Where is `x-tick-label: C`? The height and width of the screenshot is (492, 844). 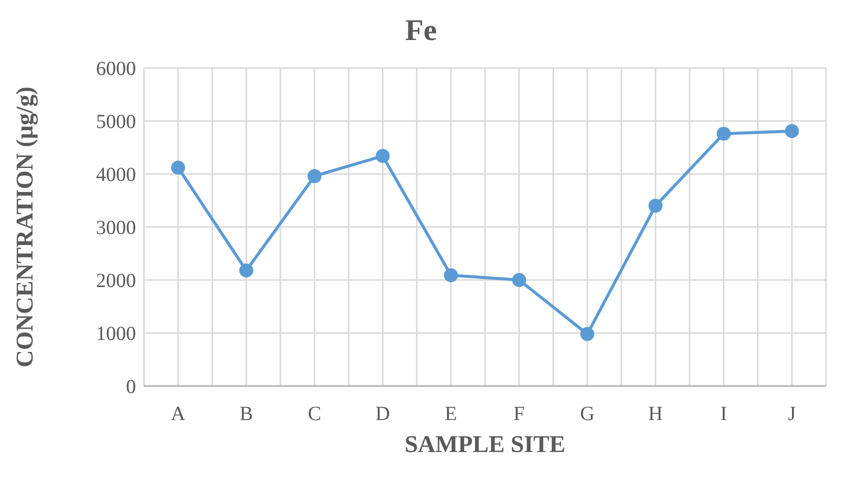 x-tick-label: C is located at coordinates (315, 414).